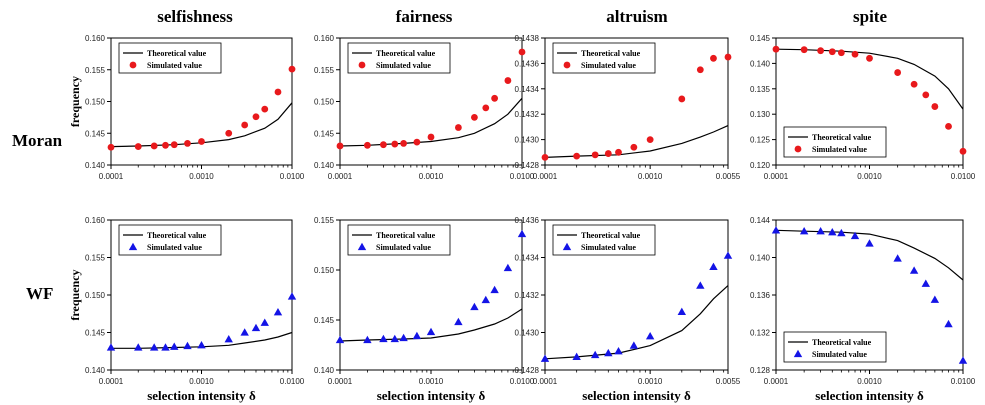 The height and width of the screenshot is (405, 985). I want to click on y-tick-label: 0.160, so click(324, 38).